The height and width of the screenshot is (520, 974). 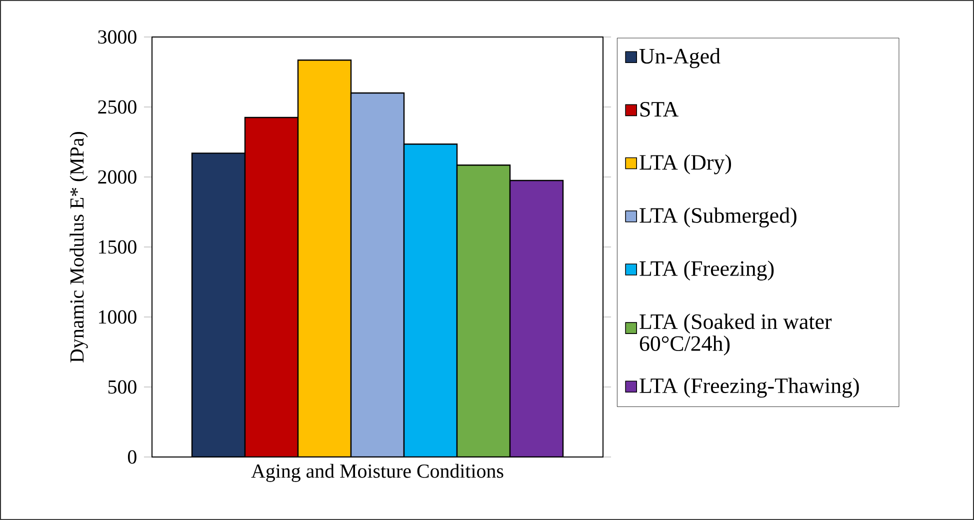 I want to click on y-tick-label: 0, so click(x=132, y=457).